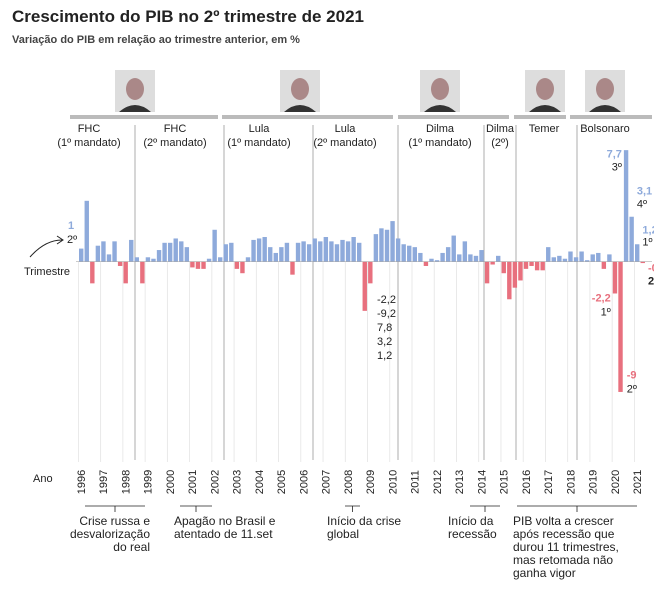  What do you see at coordinates (566, 547) in the screenshot?
I see `annotation-text: durou 11 trimestres,` at bounding box center [566, 547].